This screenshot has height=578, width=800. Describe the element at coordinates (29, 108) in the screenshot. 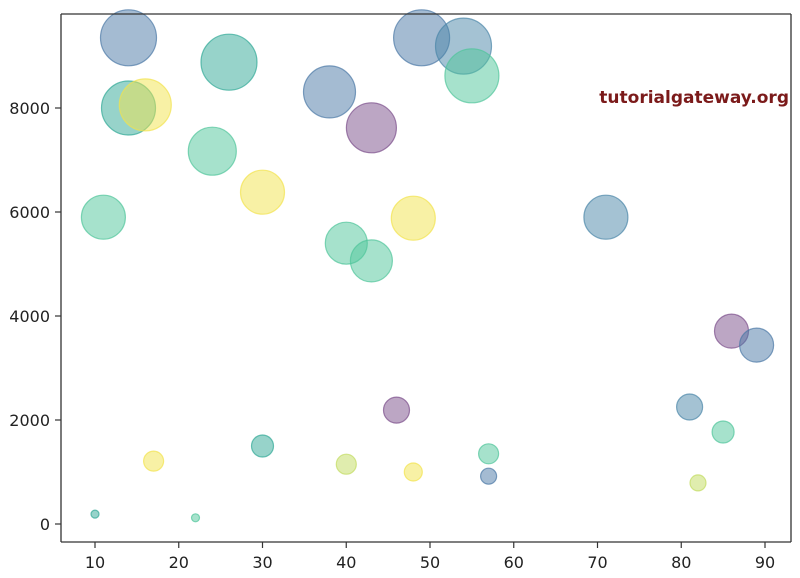

I see `y-tick-label: 8000` at that location.